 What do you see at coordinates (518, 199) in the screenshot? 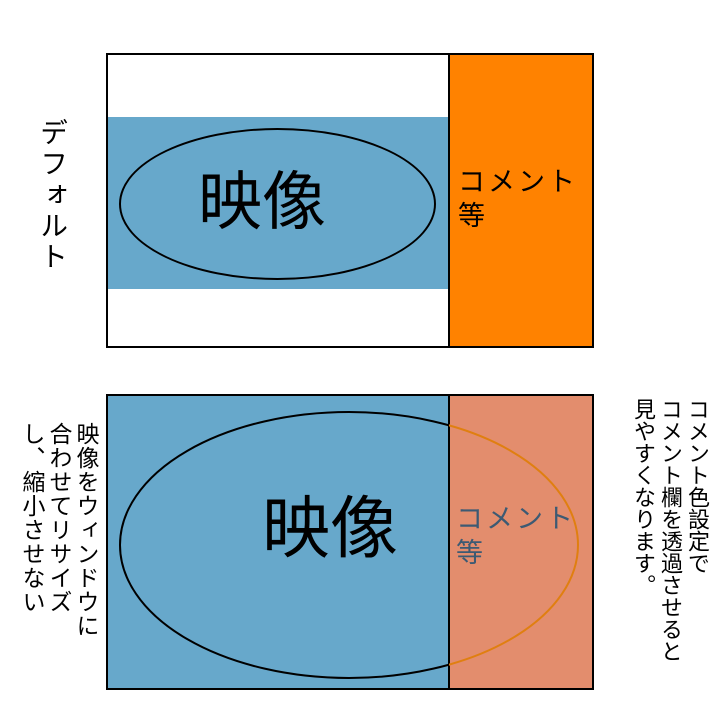
I see `default-comment-label: コメント 等` at bounding box center [518, 199].